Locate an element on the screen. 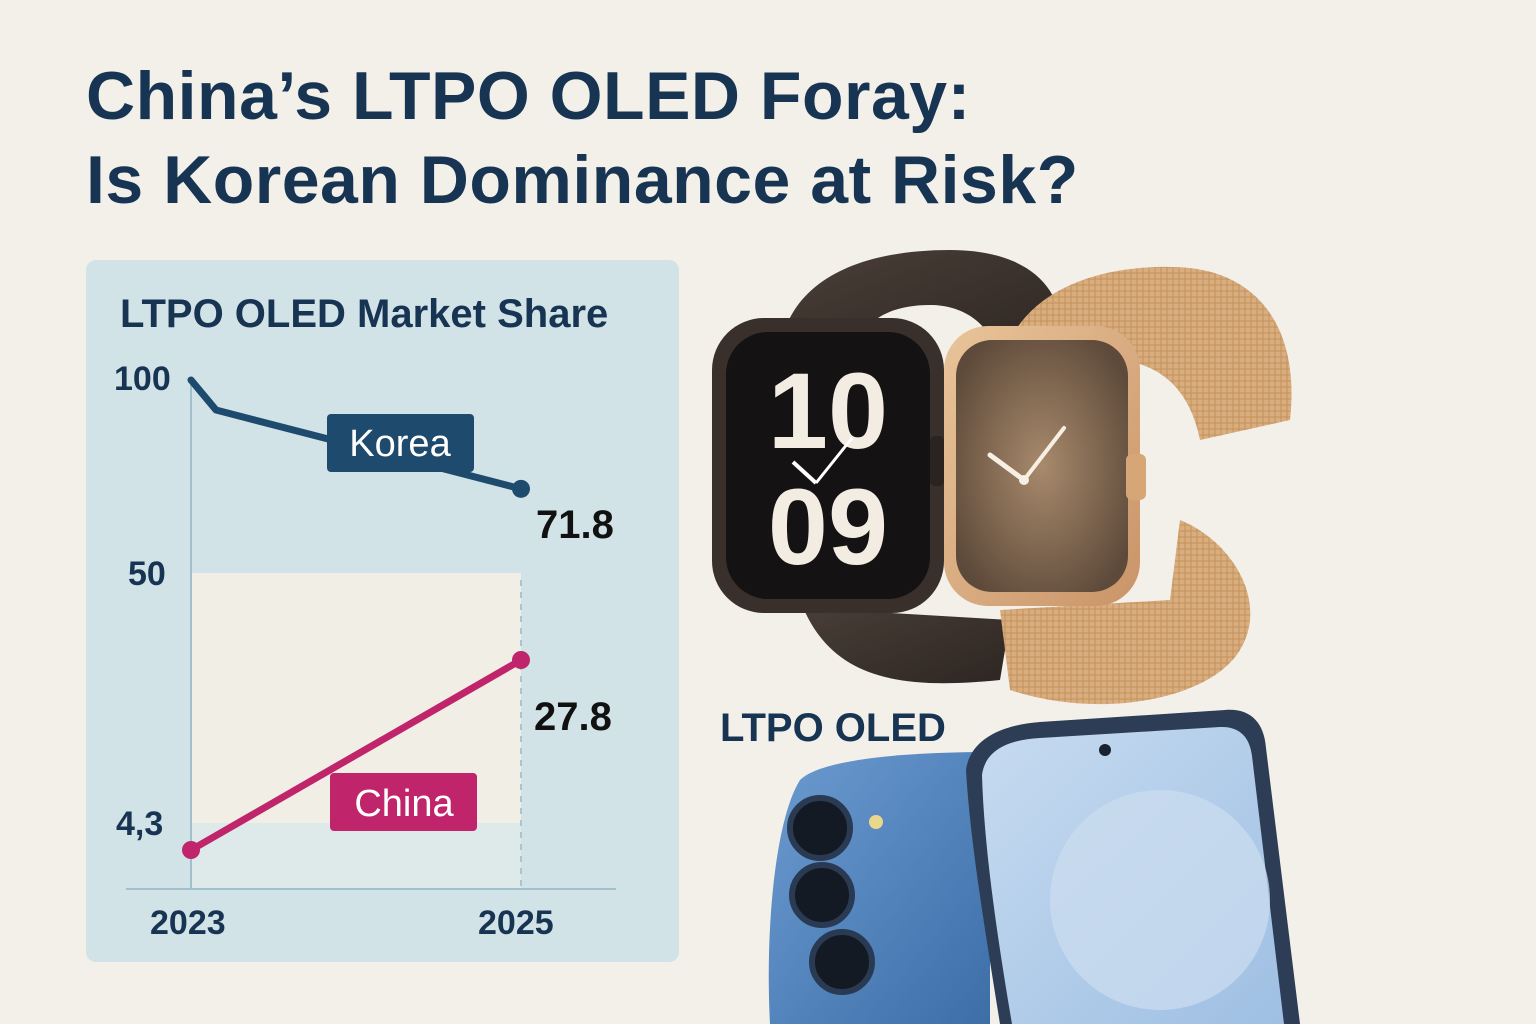  gold-watch-pivot is located at coordinates (1024, 480).